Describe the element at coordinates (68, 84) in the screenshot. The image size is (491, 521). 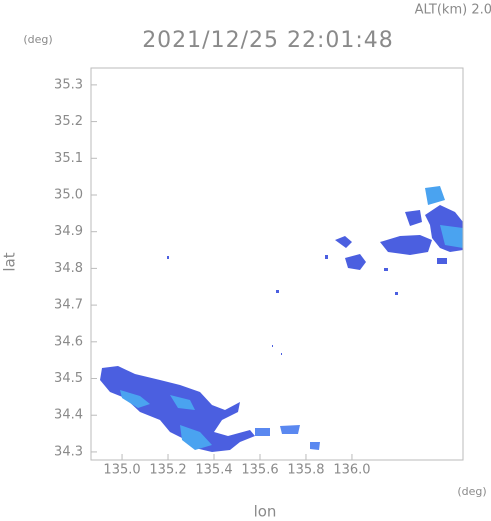
I see `y-tick-label: 35.3` at that location.